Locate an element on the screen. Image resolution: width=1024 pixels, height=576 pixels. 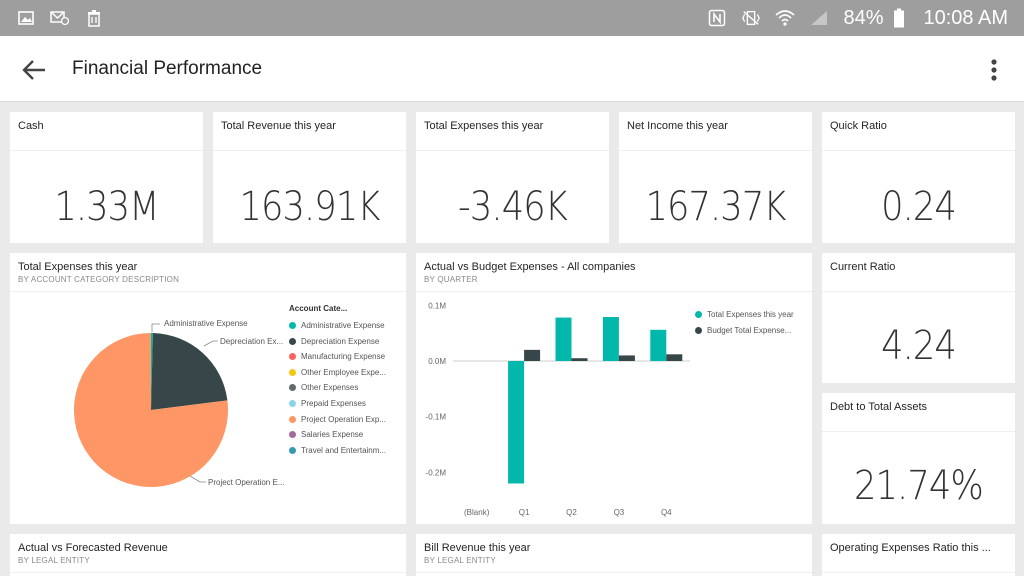
app-bar: Financial Performance is located at coordinates (512, 69).